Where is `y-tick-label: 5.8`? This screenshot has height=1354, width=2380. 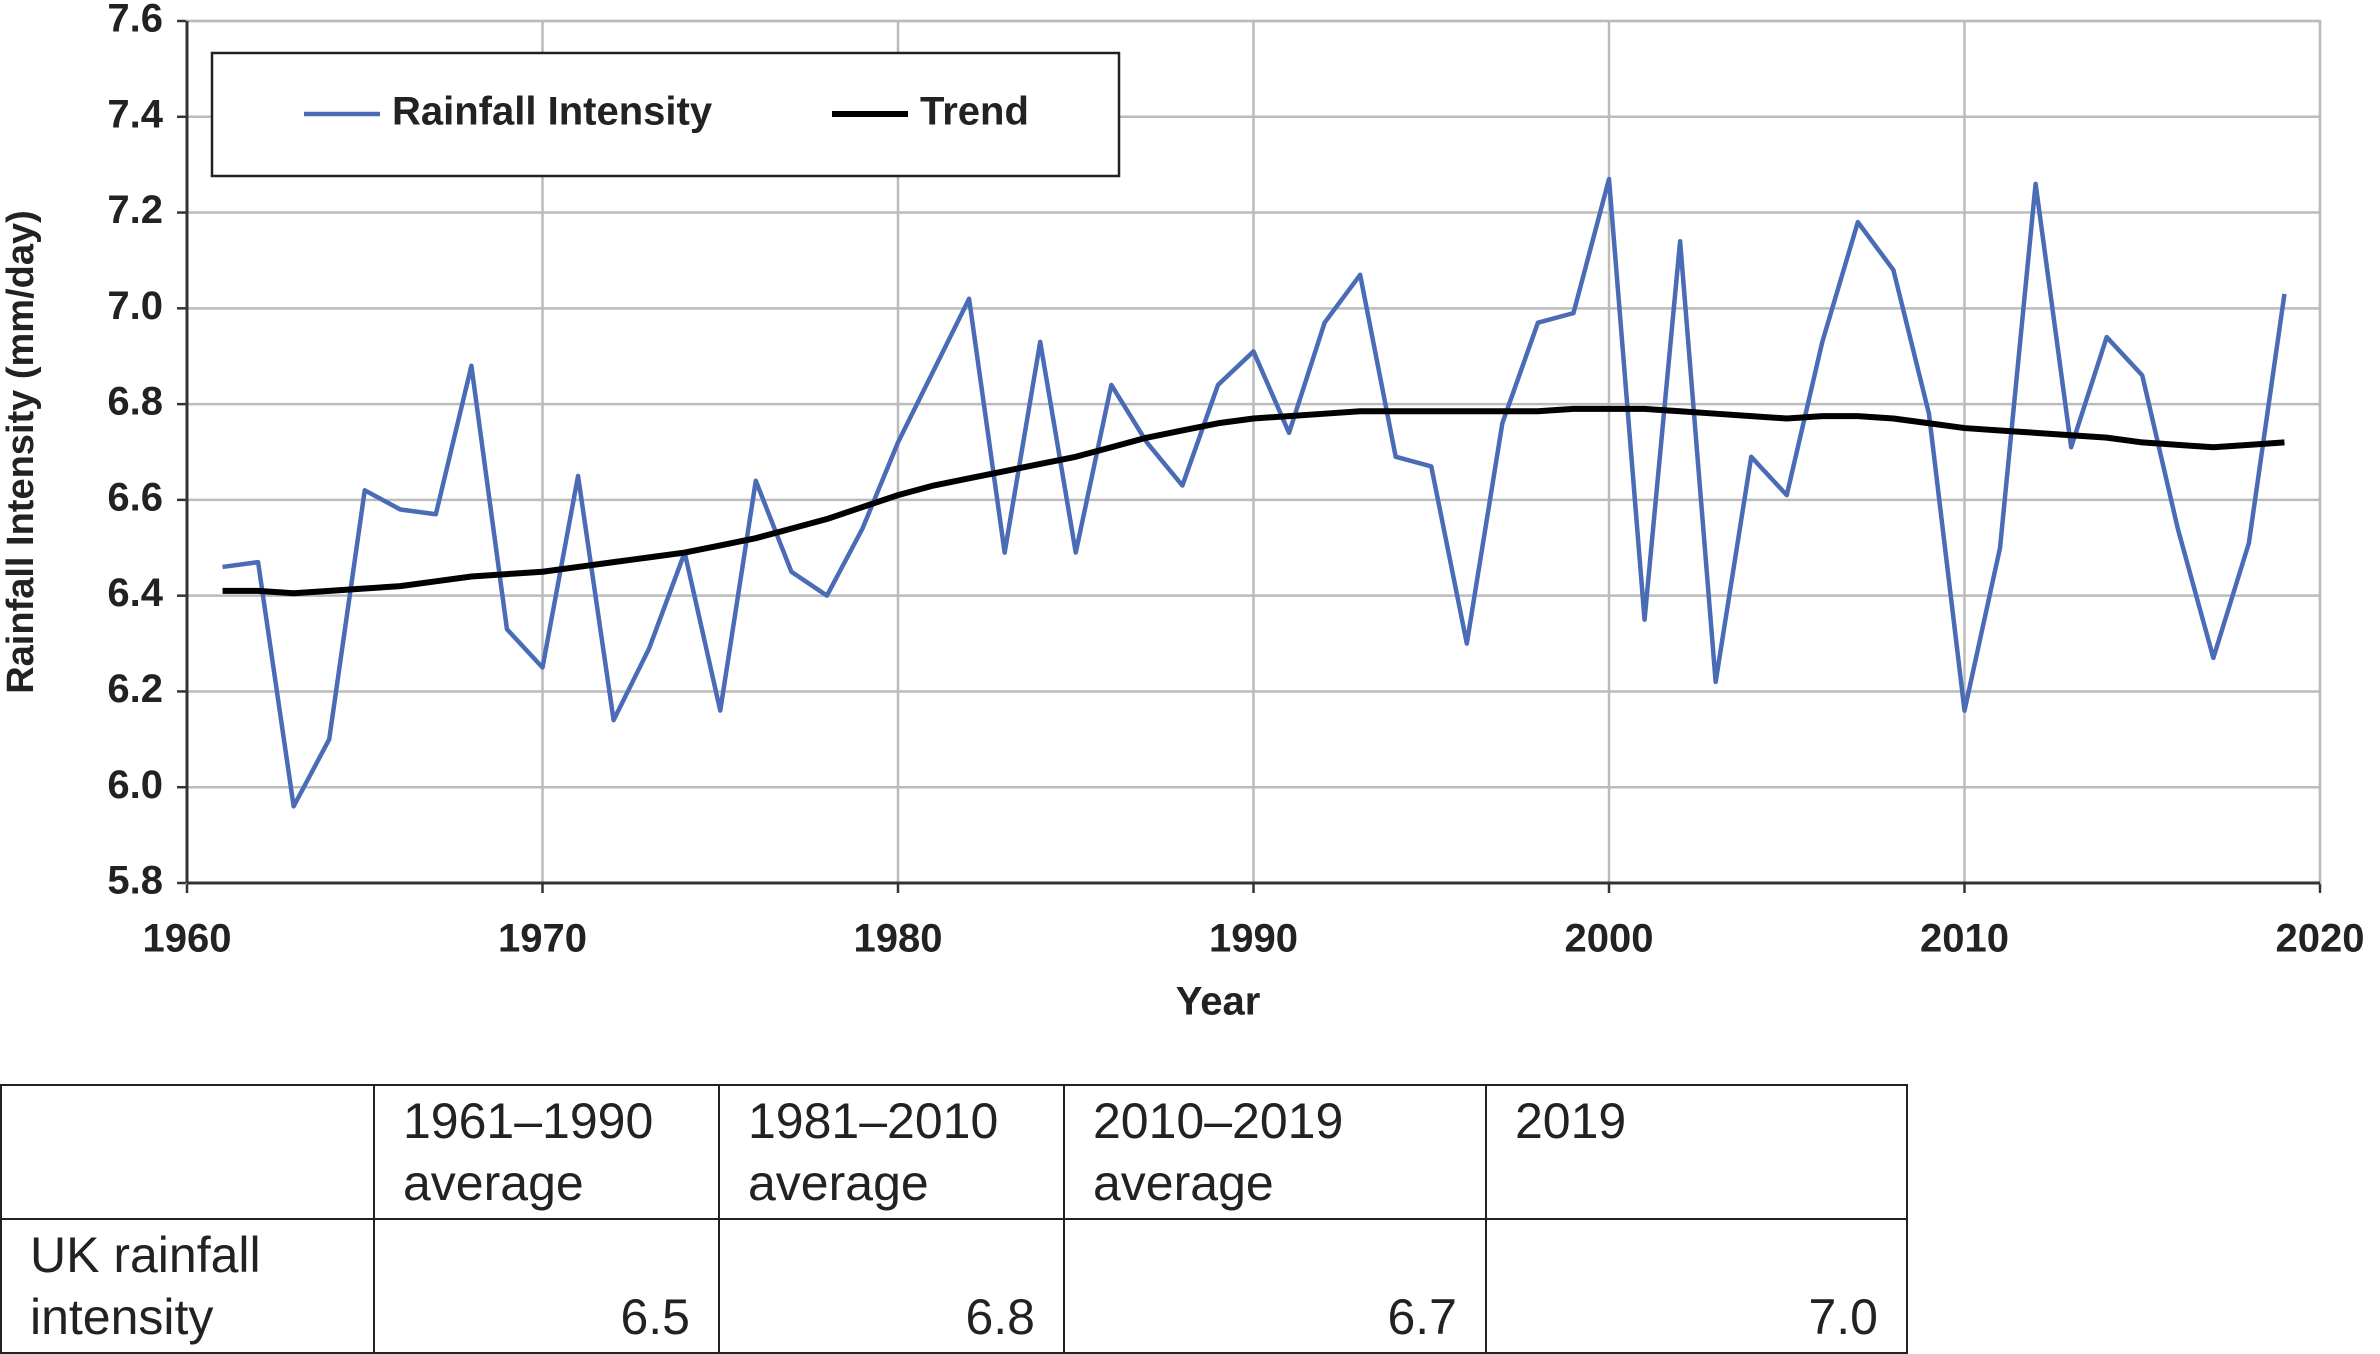 y-tick-label: 5.8 is located at coordinates (135, 881).